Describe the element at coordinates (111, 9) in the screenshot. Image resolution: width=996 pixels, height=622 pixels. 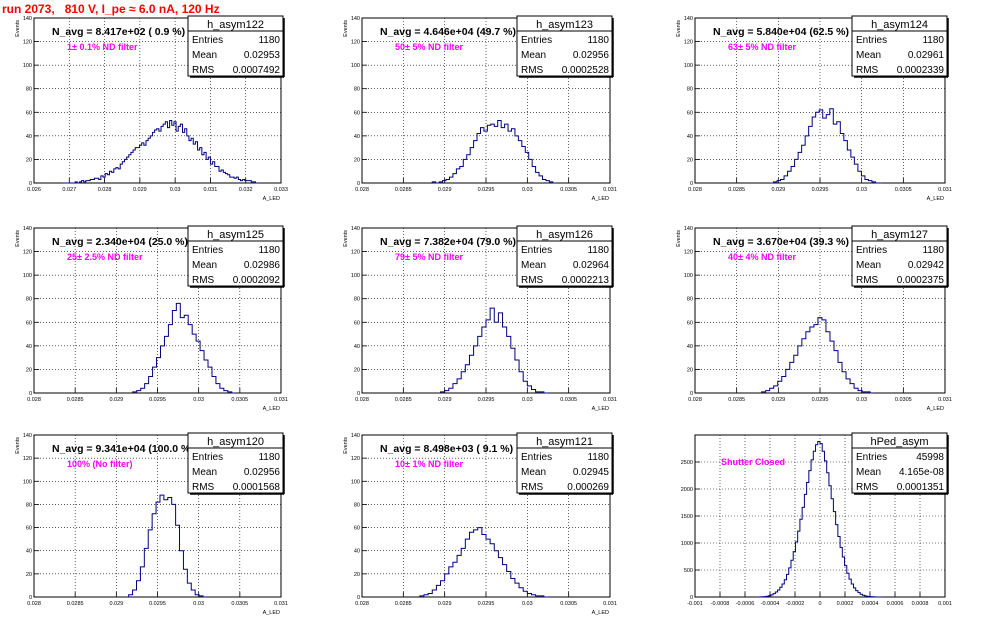
I see `page-title: run 2073, 810 V, I_pe ≈ 6.0 nA, 120 Hz` at that location.